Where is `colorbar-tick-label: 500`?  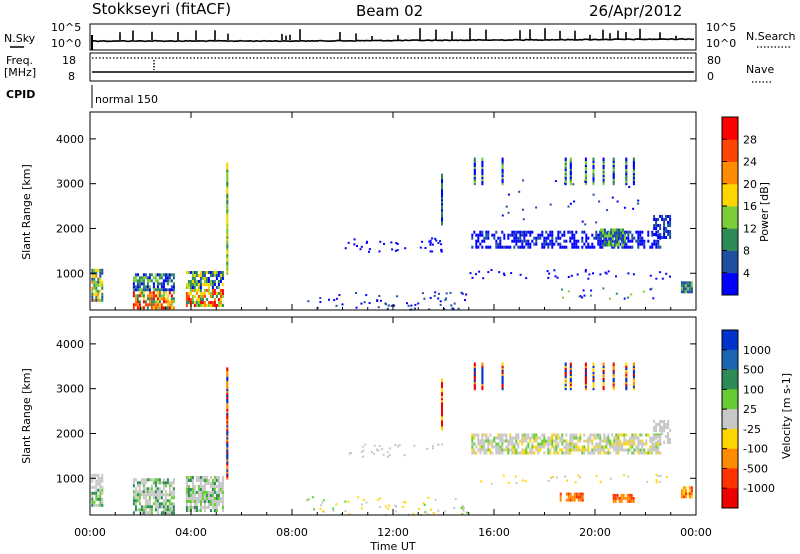
colorbar-tick-label: 500 is located at coordinates (753, 370).